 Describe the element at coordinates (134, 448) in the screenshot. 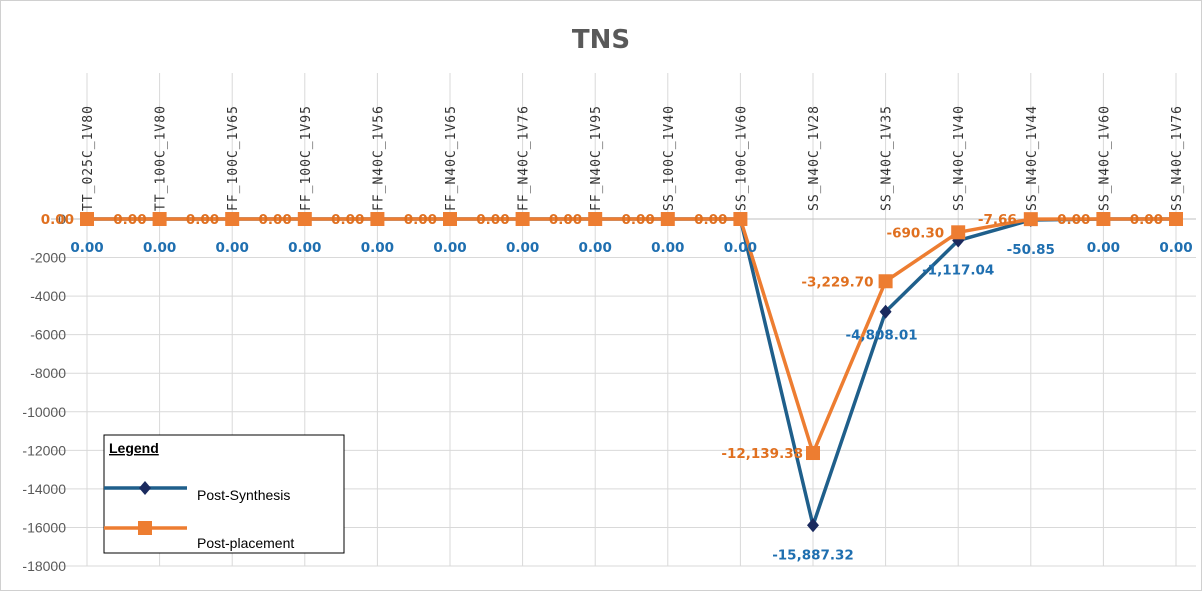

I see `legend-title: Legend` at that location.